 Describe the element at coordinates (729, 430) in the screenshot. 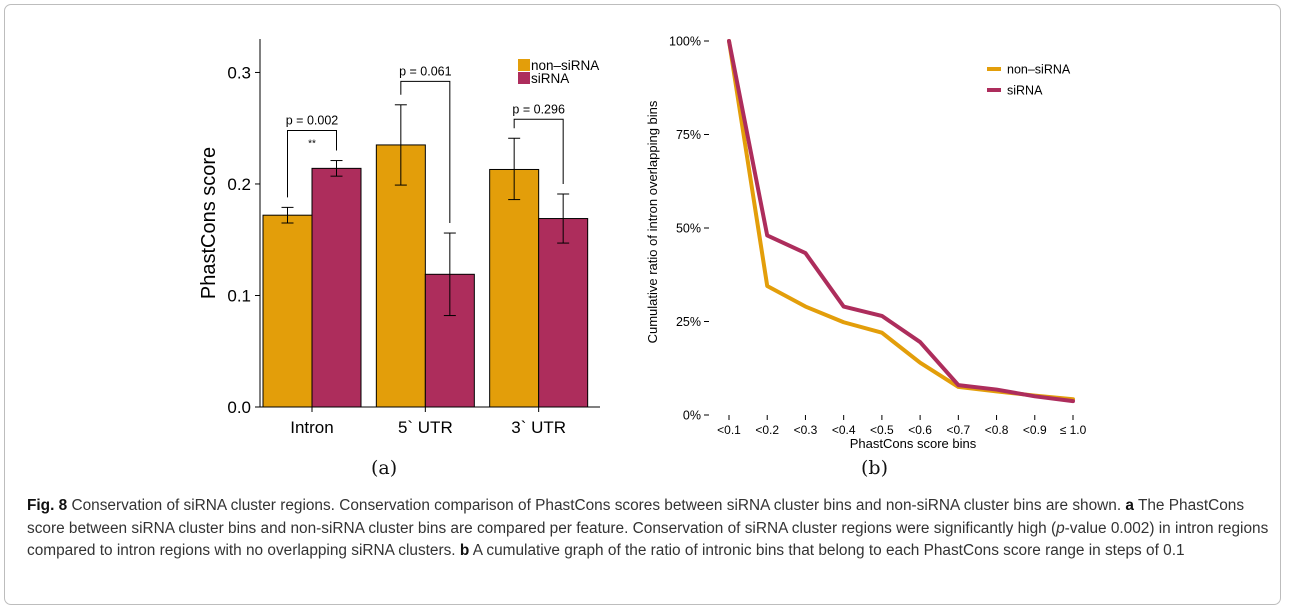

I see `x-tick-label: <0.1` at that location.